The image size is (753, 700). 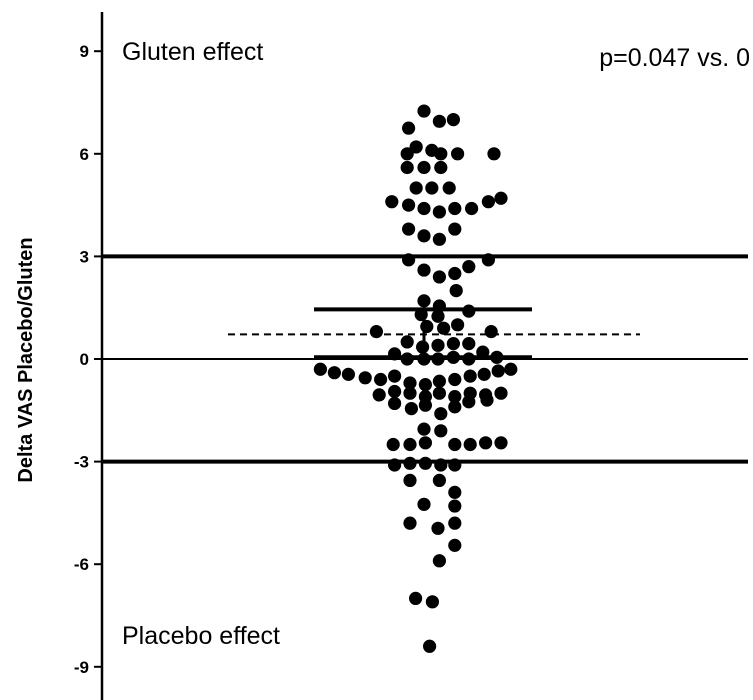 I want to click on y-tick-label: -6, so click(x=81, y=564).